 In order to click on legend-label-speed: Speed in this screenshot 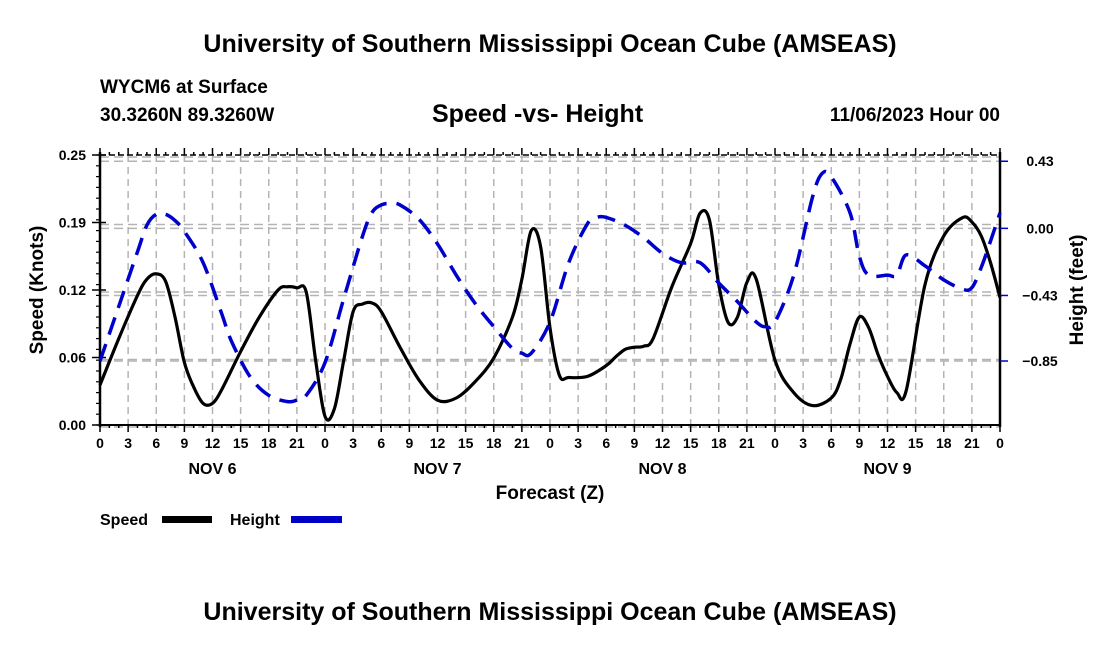, I will do `click(124, 520)`.